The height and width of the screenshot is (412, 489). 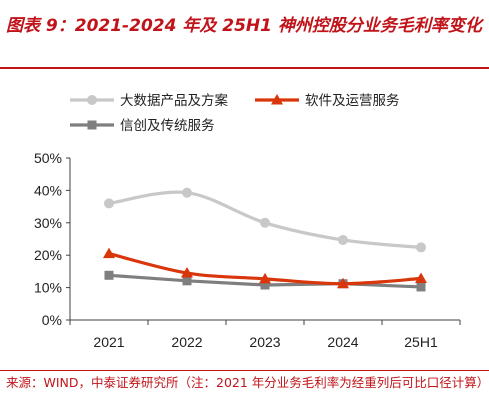 What do you see at coordinates (352, 101) in the screenshot?
I see `legend-label: 软件及运营服务` at bounding box center [352, 101].